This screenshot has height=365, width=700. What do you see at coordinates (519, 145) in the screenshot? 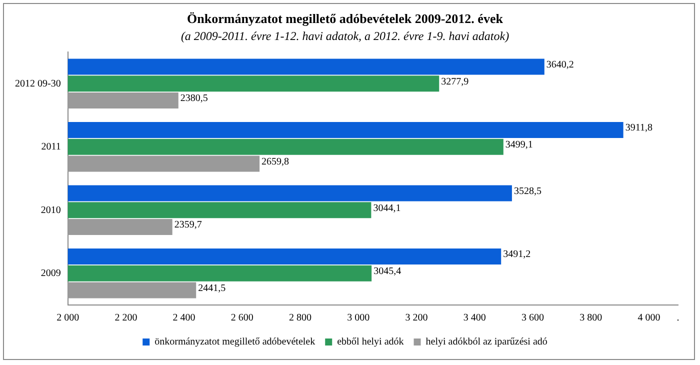
I see `data-label: 3499,1` at bounding box center [519, 145].